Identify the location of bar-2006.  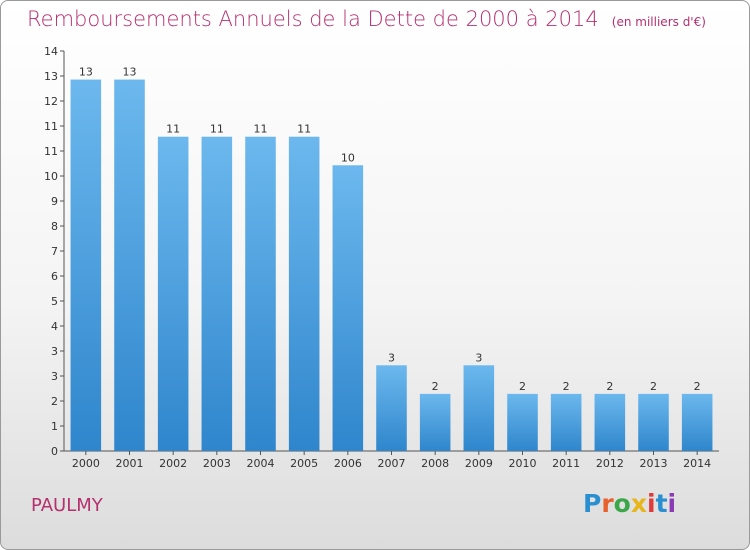
(348, 308).